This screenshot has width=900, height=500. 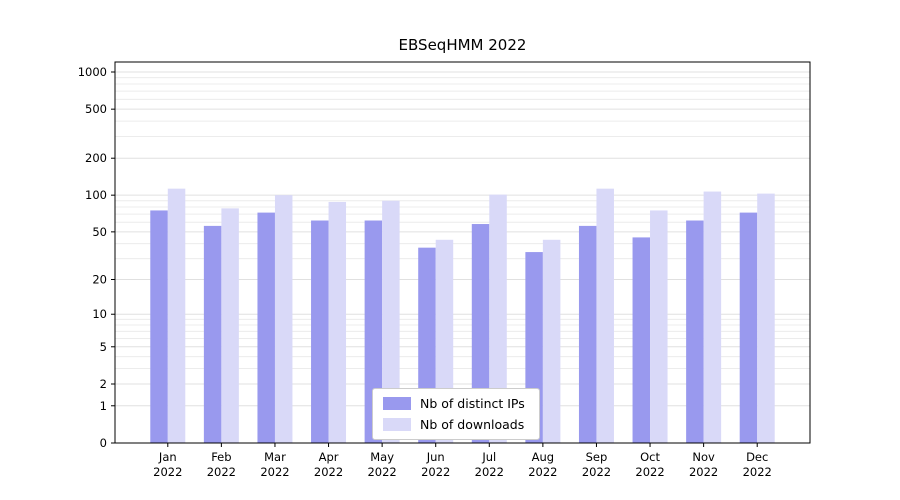 I want to click on y-tick-label: 20, so click(x=99, y=280).